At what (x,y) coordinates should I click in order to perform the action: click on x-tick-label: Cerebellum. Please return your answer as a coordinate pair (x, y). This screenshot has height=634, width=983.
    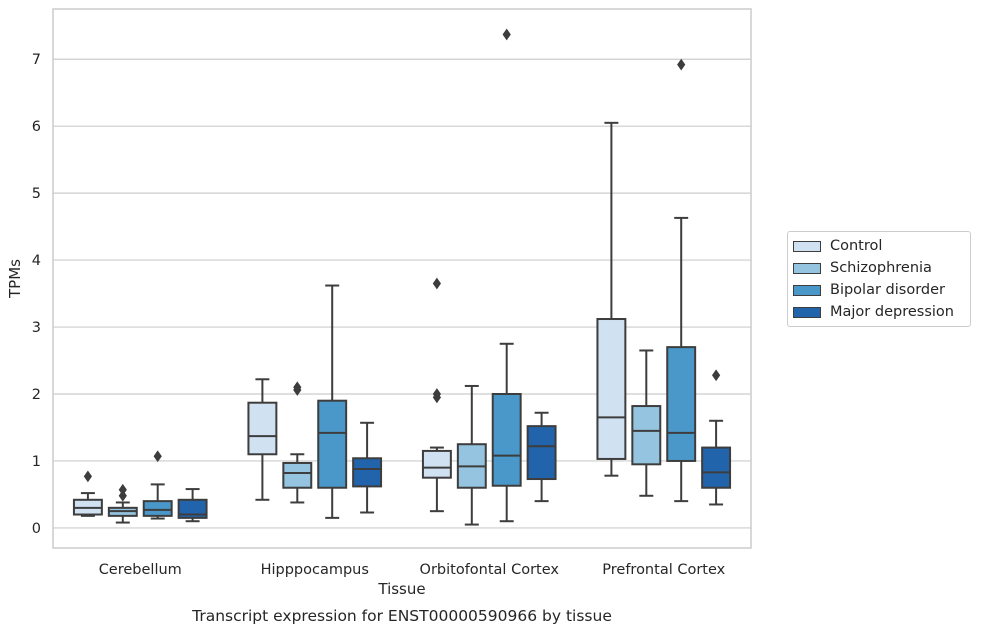
    Looking at the image, I should click on (140, 570).